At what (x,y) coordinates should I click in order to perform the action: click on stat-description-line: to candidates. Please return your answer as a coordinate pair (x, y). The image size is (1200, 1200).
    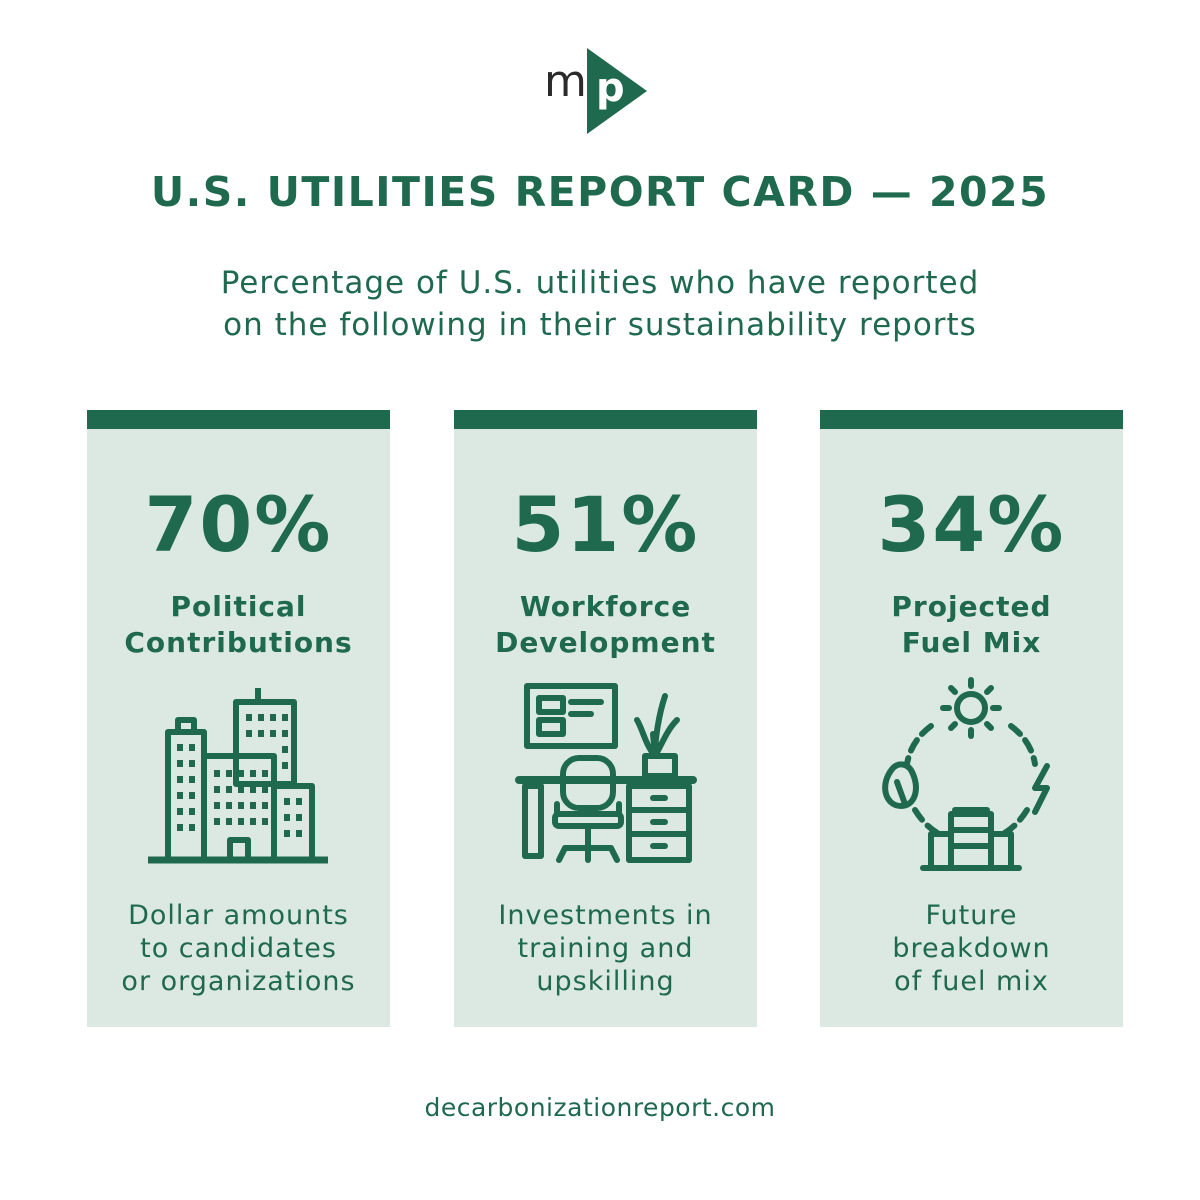
    Looking at the image, I should click on (238, 948).